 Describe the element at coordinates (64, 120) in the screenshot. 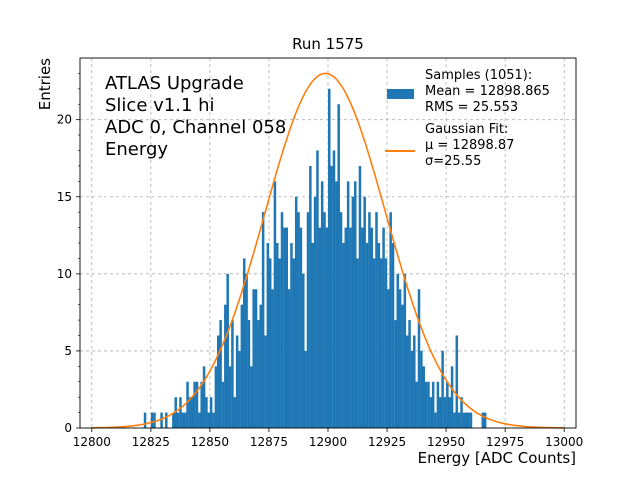

I see `y-tick-label: 20` at that location.